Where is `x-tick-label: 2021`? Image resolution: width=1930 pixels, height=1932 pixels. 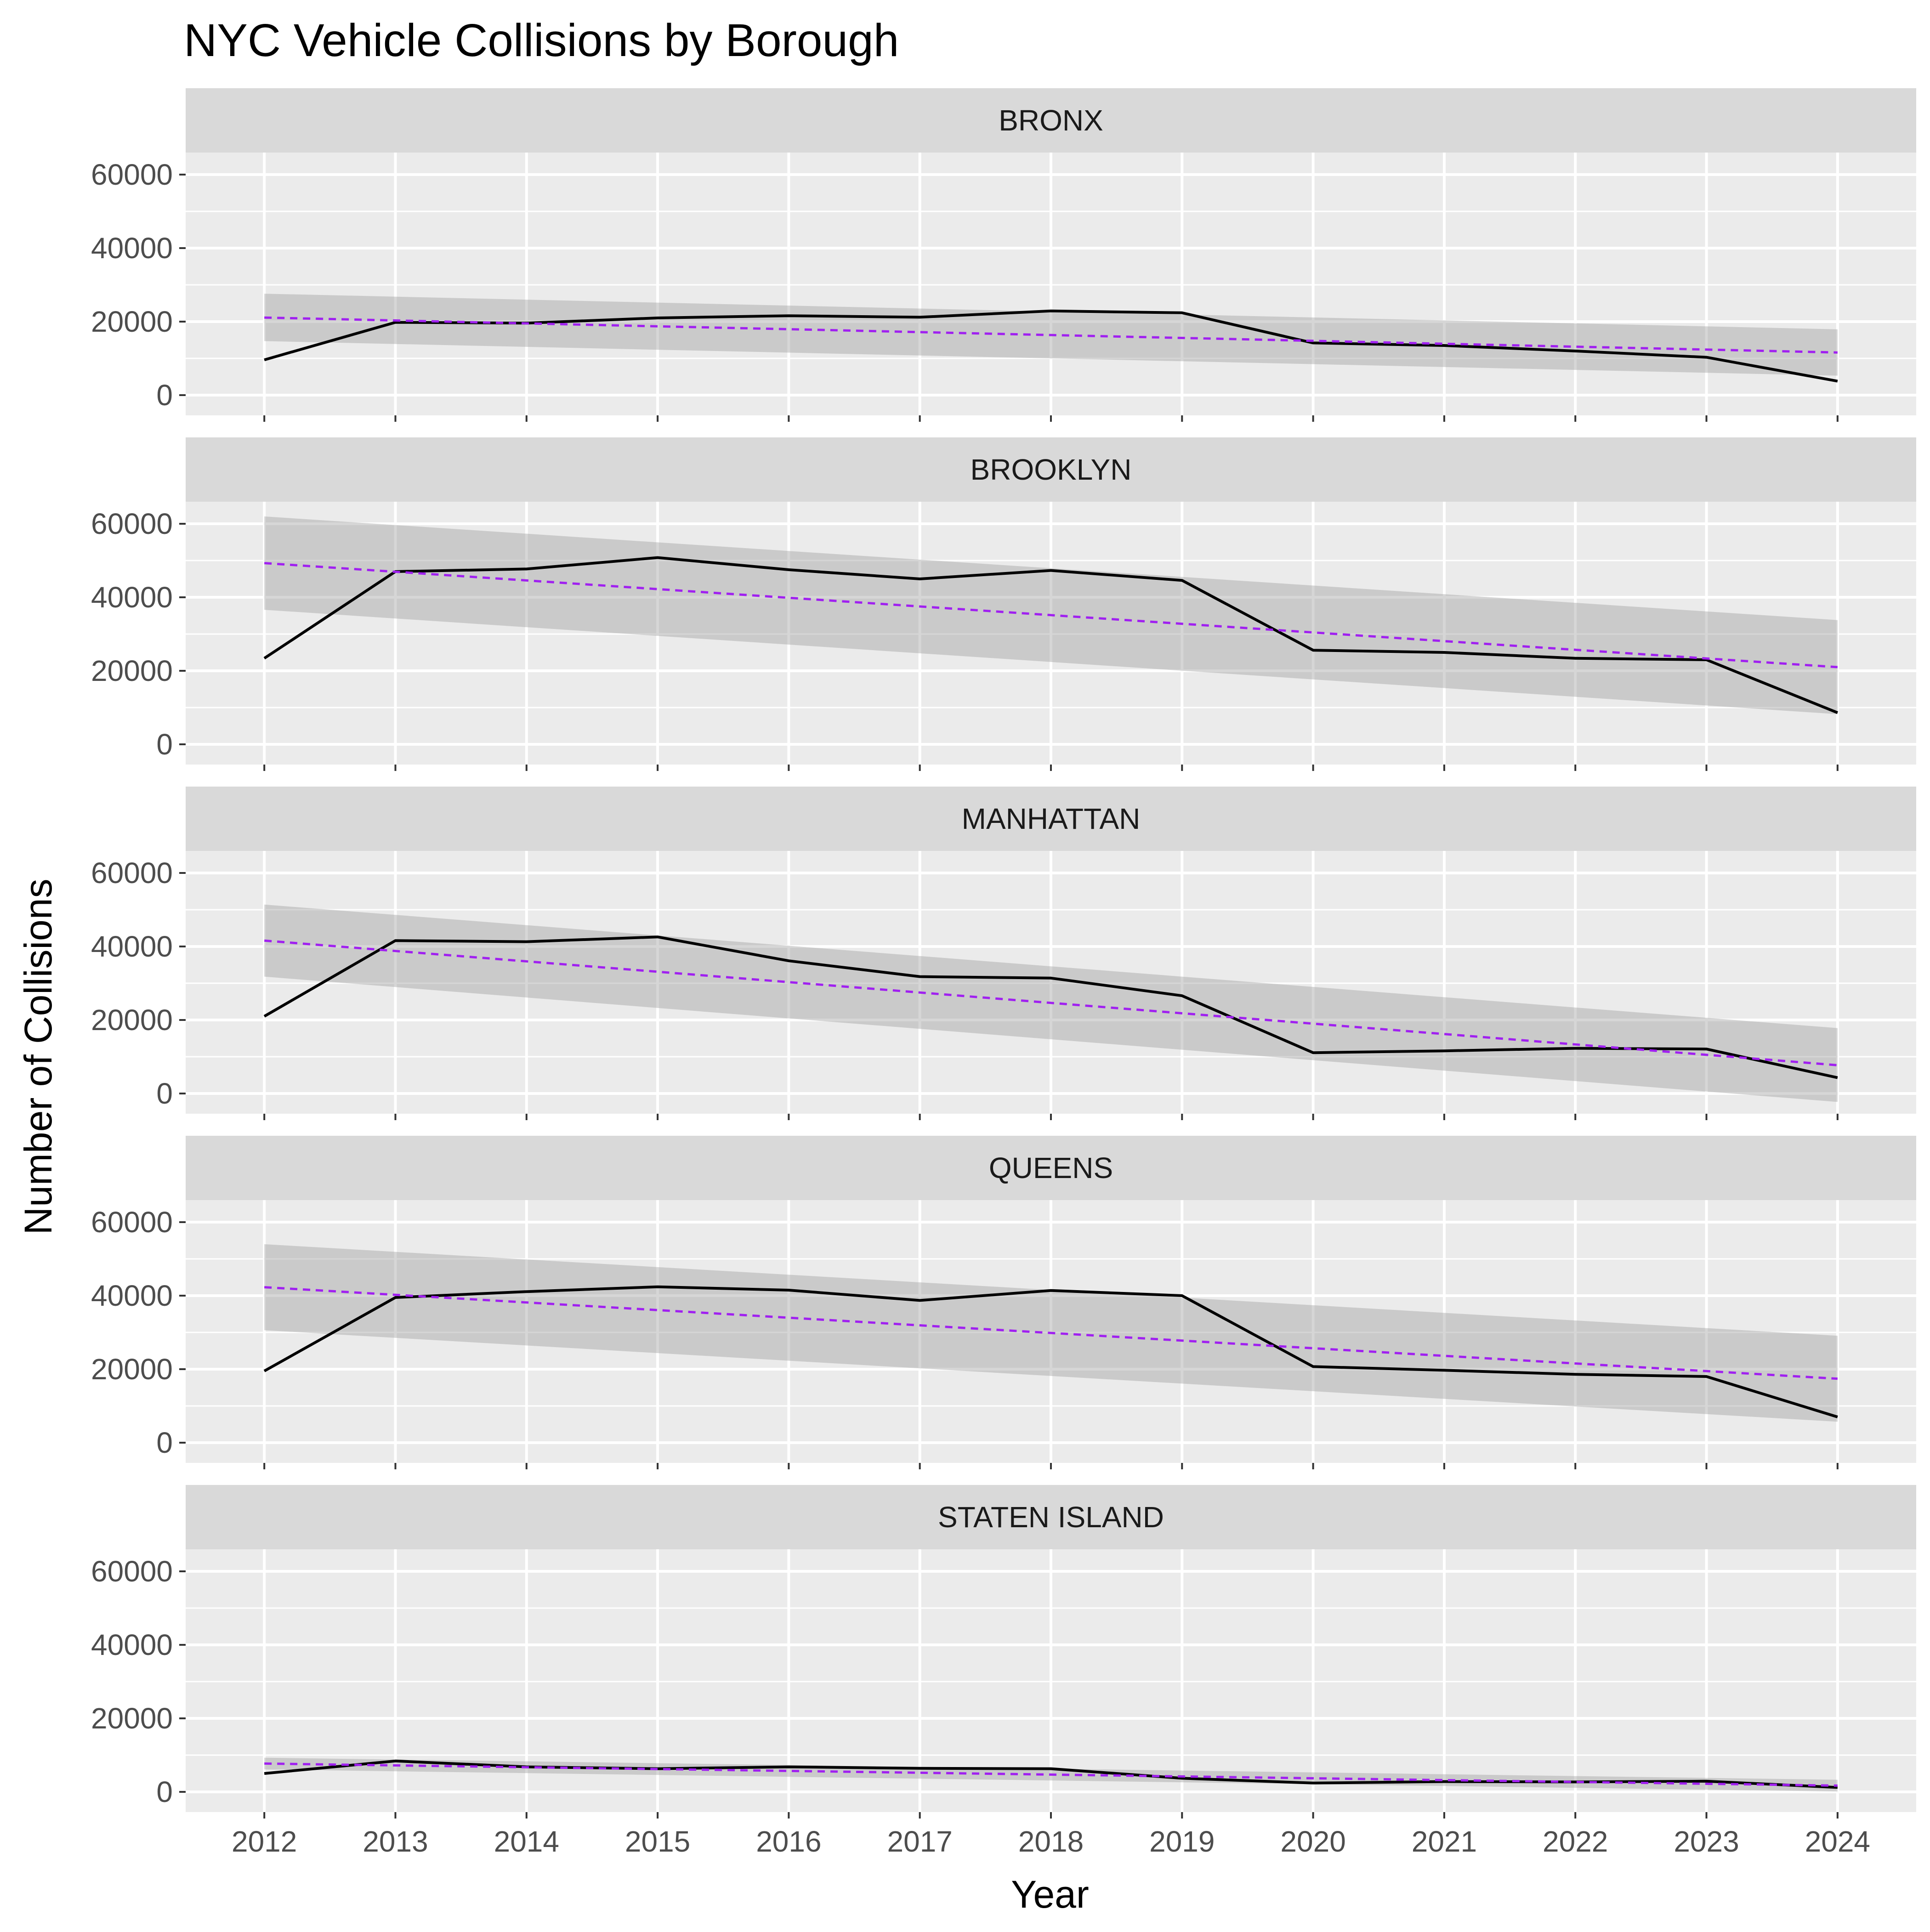
x-tick-label: 2021 is located at coordinates (1444, 1841).